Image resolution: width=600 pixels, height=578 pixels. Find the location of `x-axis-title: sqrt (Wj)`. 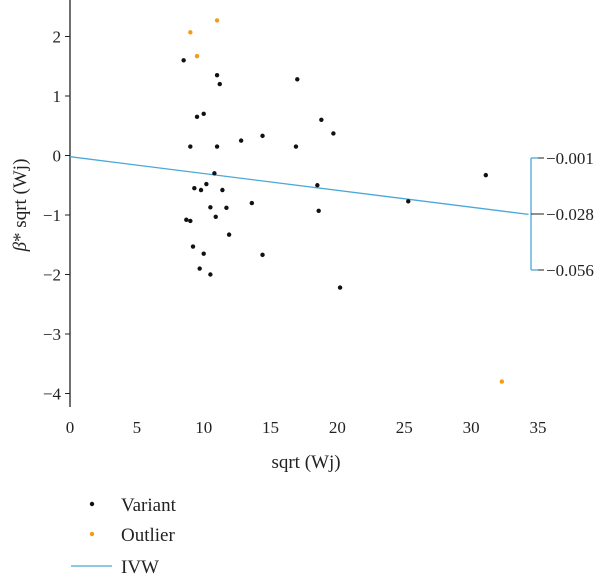

x-axis-title: sqrt (Wj) is located at coordinates (305, 462).